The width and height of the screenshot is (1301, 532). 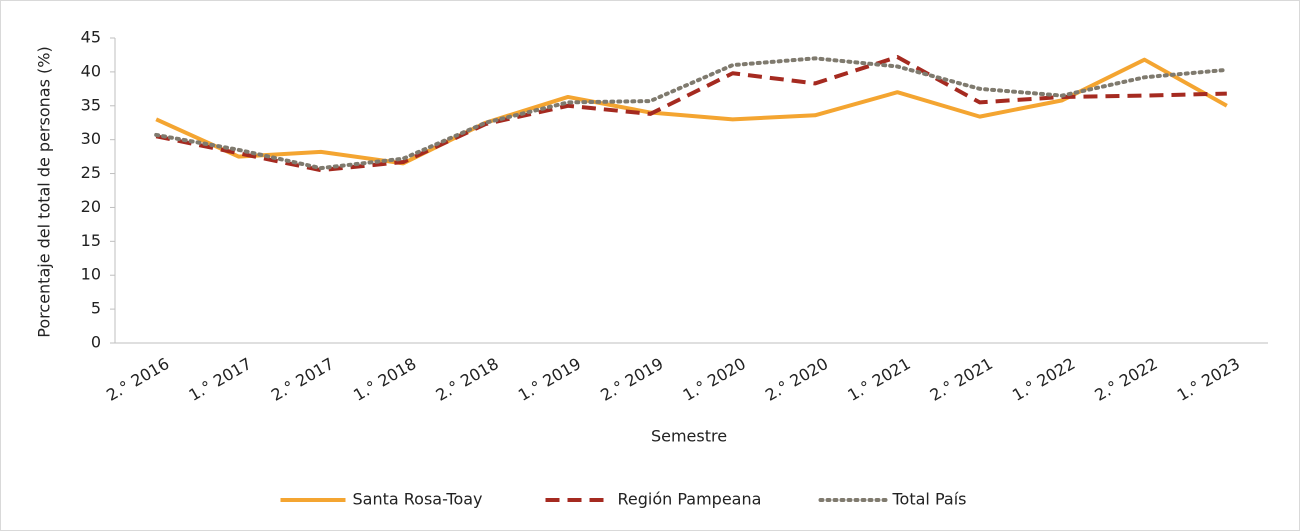 What do you see at coordinates (91, 138) in the screenshot?
I see `y-tick-label: 30` at bounding box center [91, 138].